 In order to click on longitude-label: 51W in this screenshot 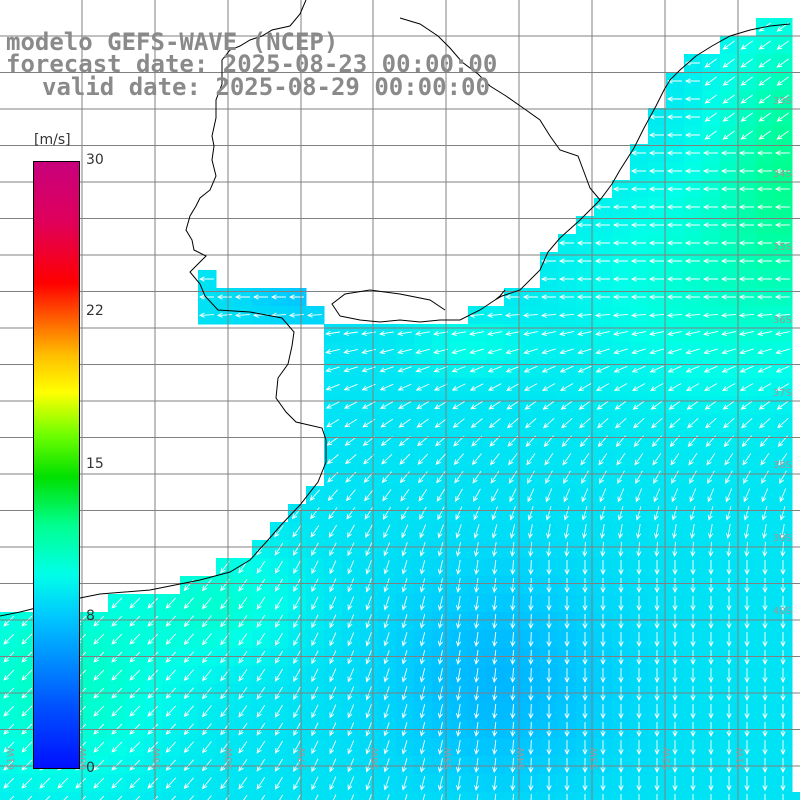, I will do `click(740, 758)`.